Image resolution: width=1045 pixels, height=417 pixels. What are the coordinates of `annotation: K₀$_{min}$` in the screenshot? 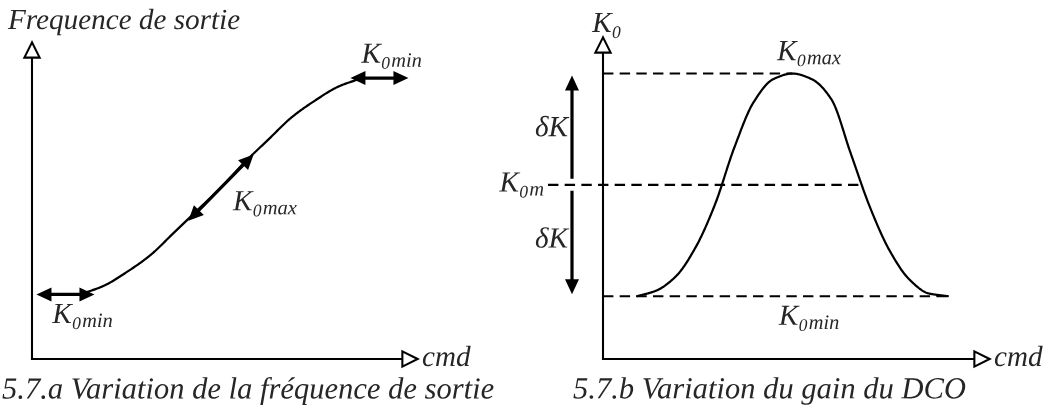 It's located at (81, 316).